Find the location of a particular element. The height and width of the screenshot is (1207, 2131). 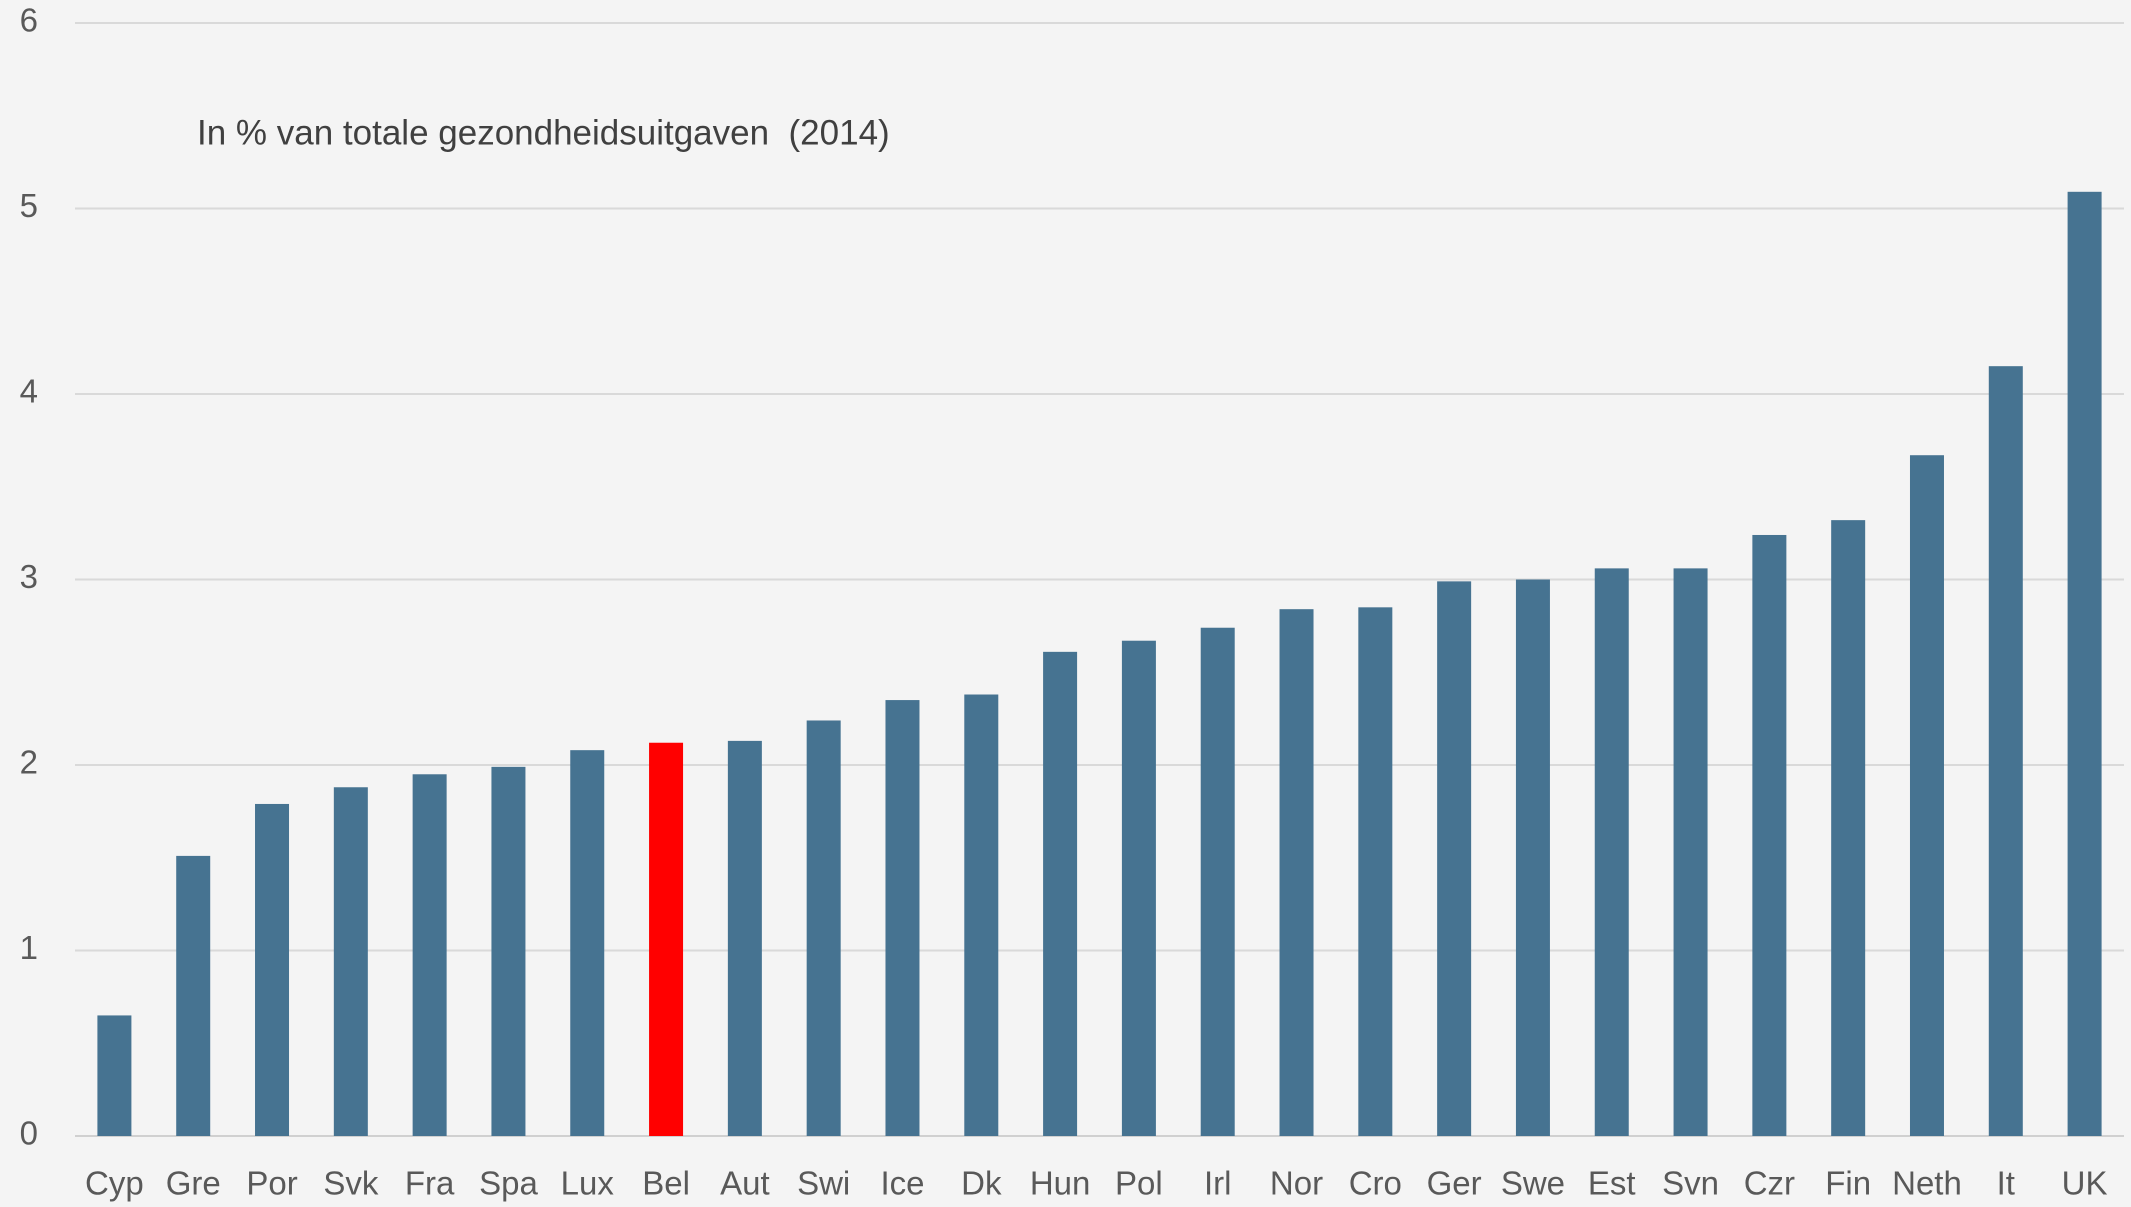

x-tick-label: Bel is located at coordinates (666, 1183).